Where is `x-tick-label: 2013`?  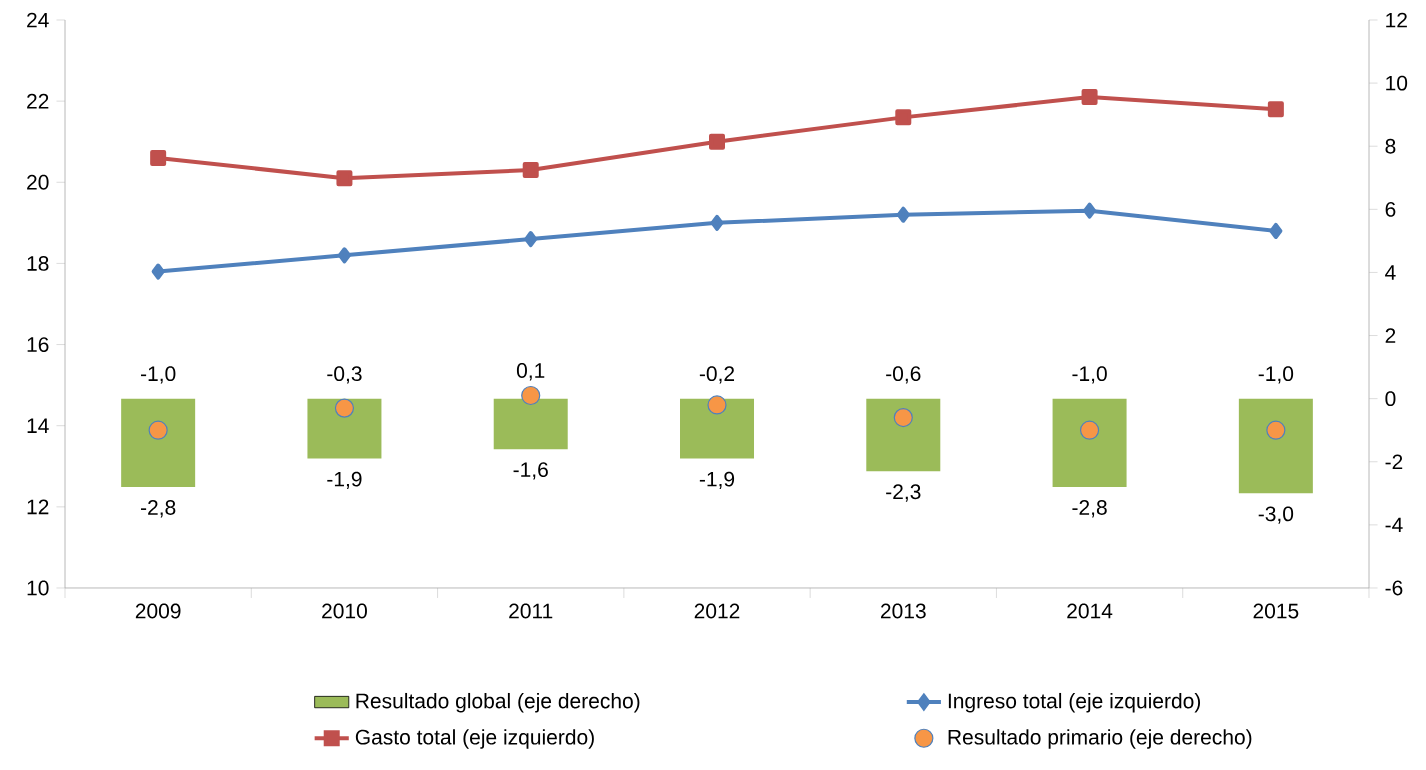 x-tick-label: 2013 is located at coordinates (903, 611).